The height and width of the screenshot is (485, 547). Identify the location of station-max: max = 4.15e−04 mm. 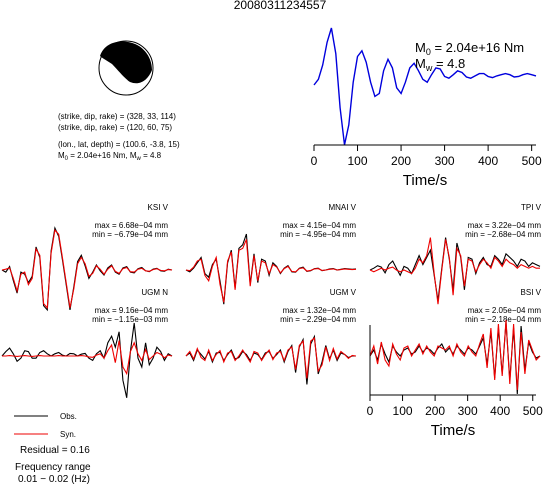
(320, 225).